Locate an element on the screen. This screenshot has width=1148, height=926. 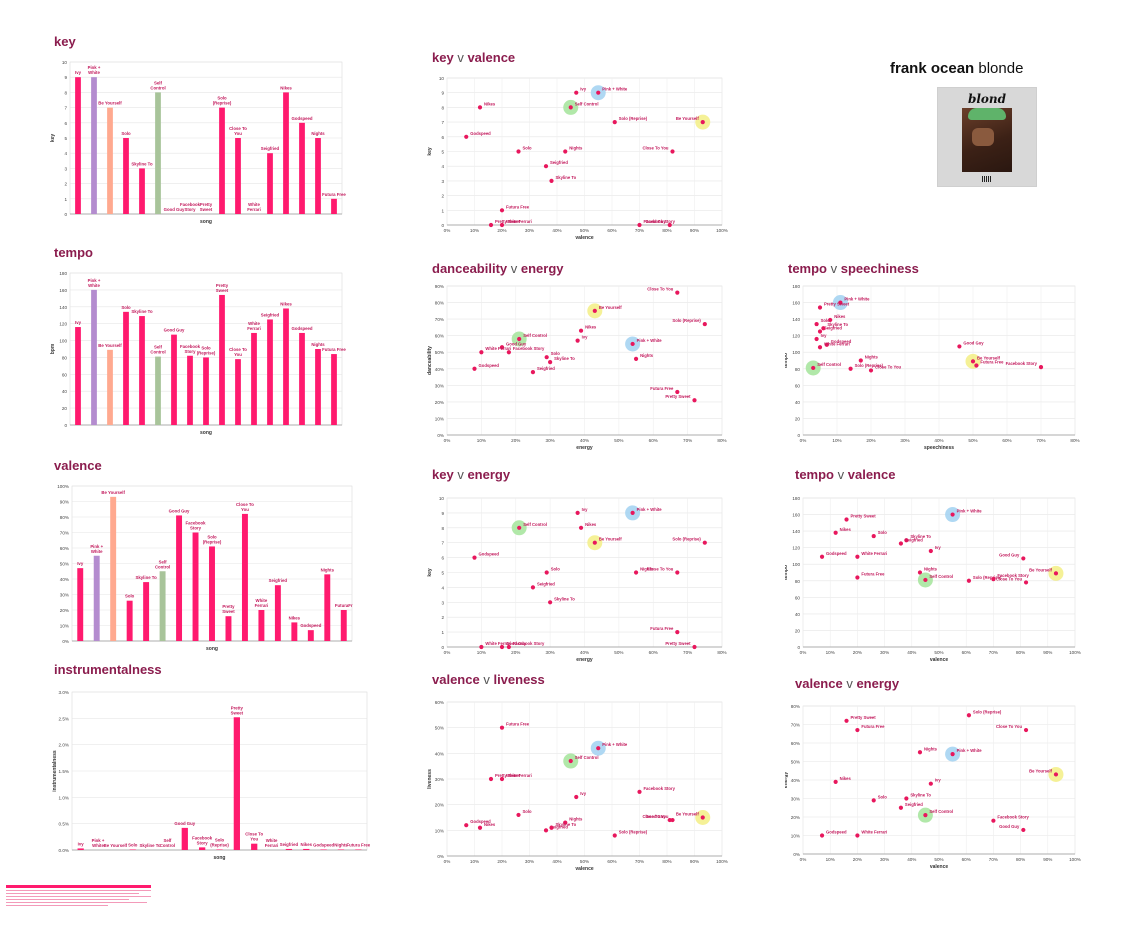
y-axis-title: bpm is located at coordinates (53, 348).